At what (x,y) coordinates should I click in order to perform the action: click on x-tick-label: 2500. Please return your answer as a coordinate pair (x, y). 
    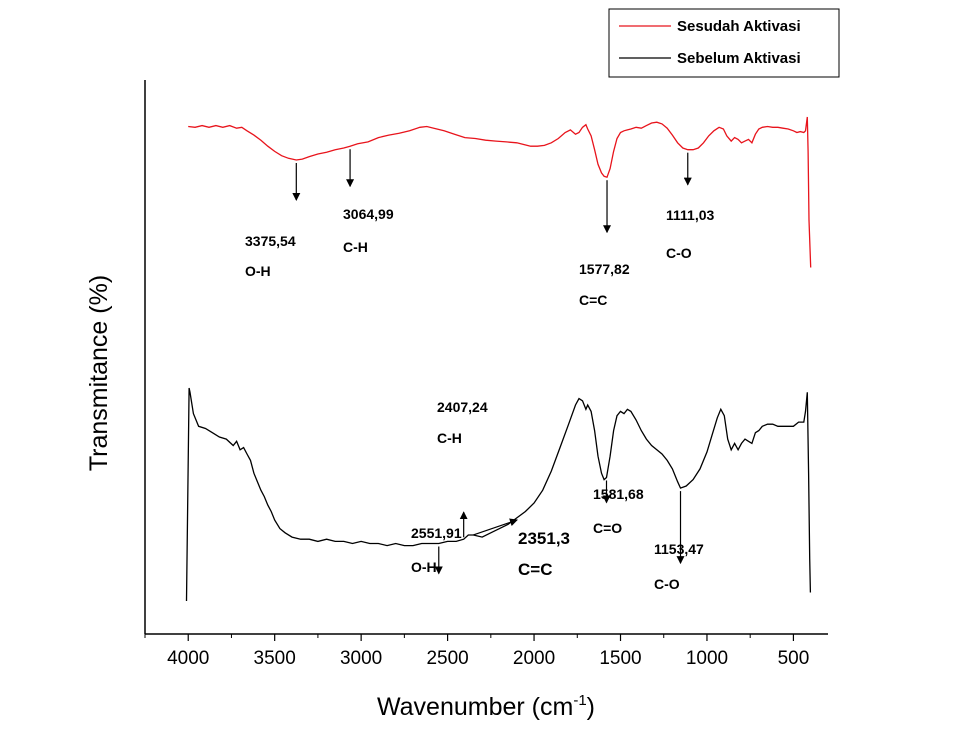
    Looking at the image, I should click on (447, 658).